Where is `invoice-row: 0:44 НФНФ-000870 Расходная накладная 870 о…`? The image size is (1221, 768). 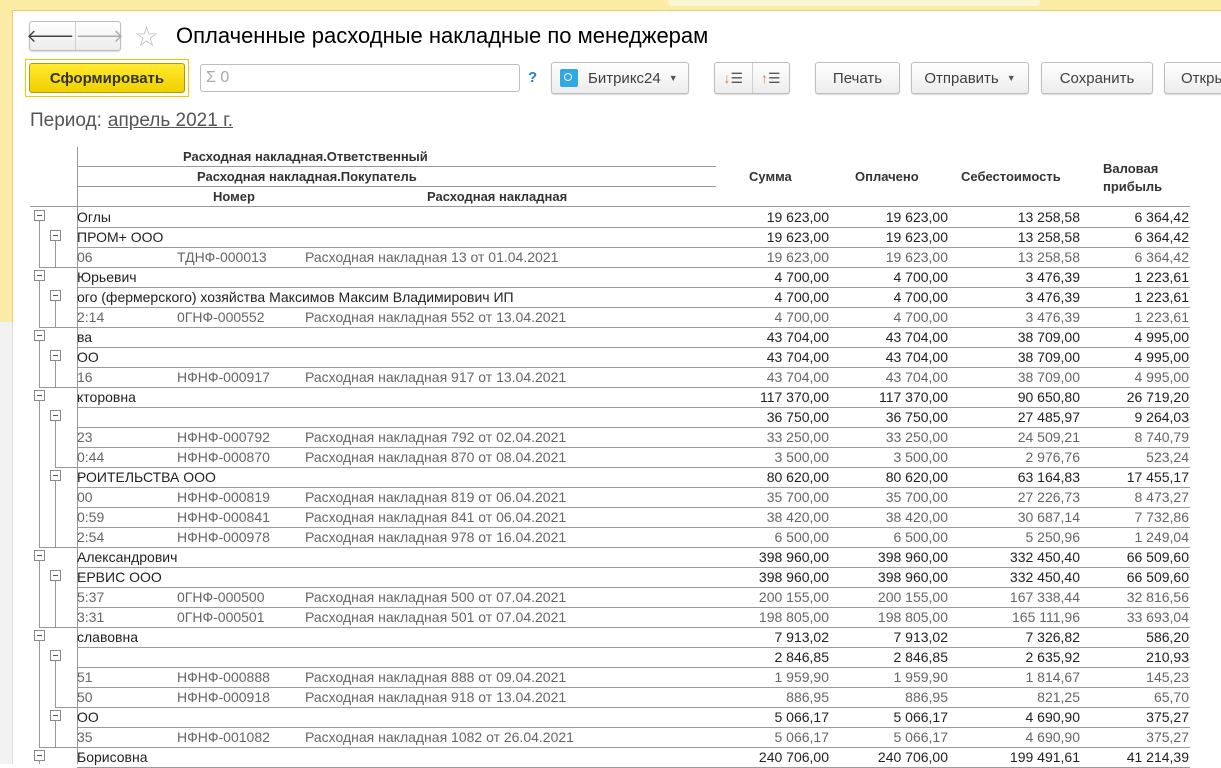 invoice-row: 0:44 НФНФ-000870 Расходная накладная 870 о… is located at coordinates (633, 457).